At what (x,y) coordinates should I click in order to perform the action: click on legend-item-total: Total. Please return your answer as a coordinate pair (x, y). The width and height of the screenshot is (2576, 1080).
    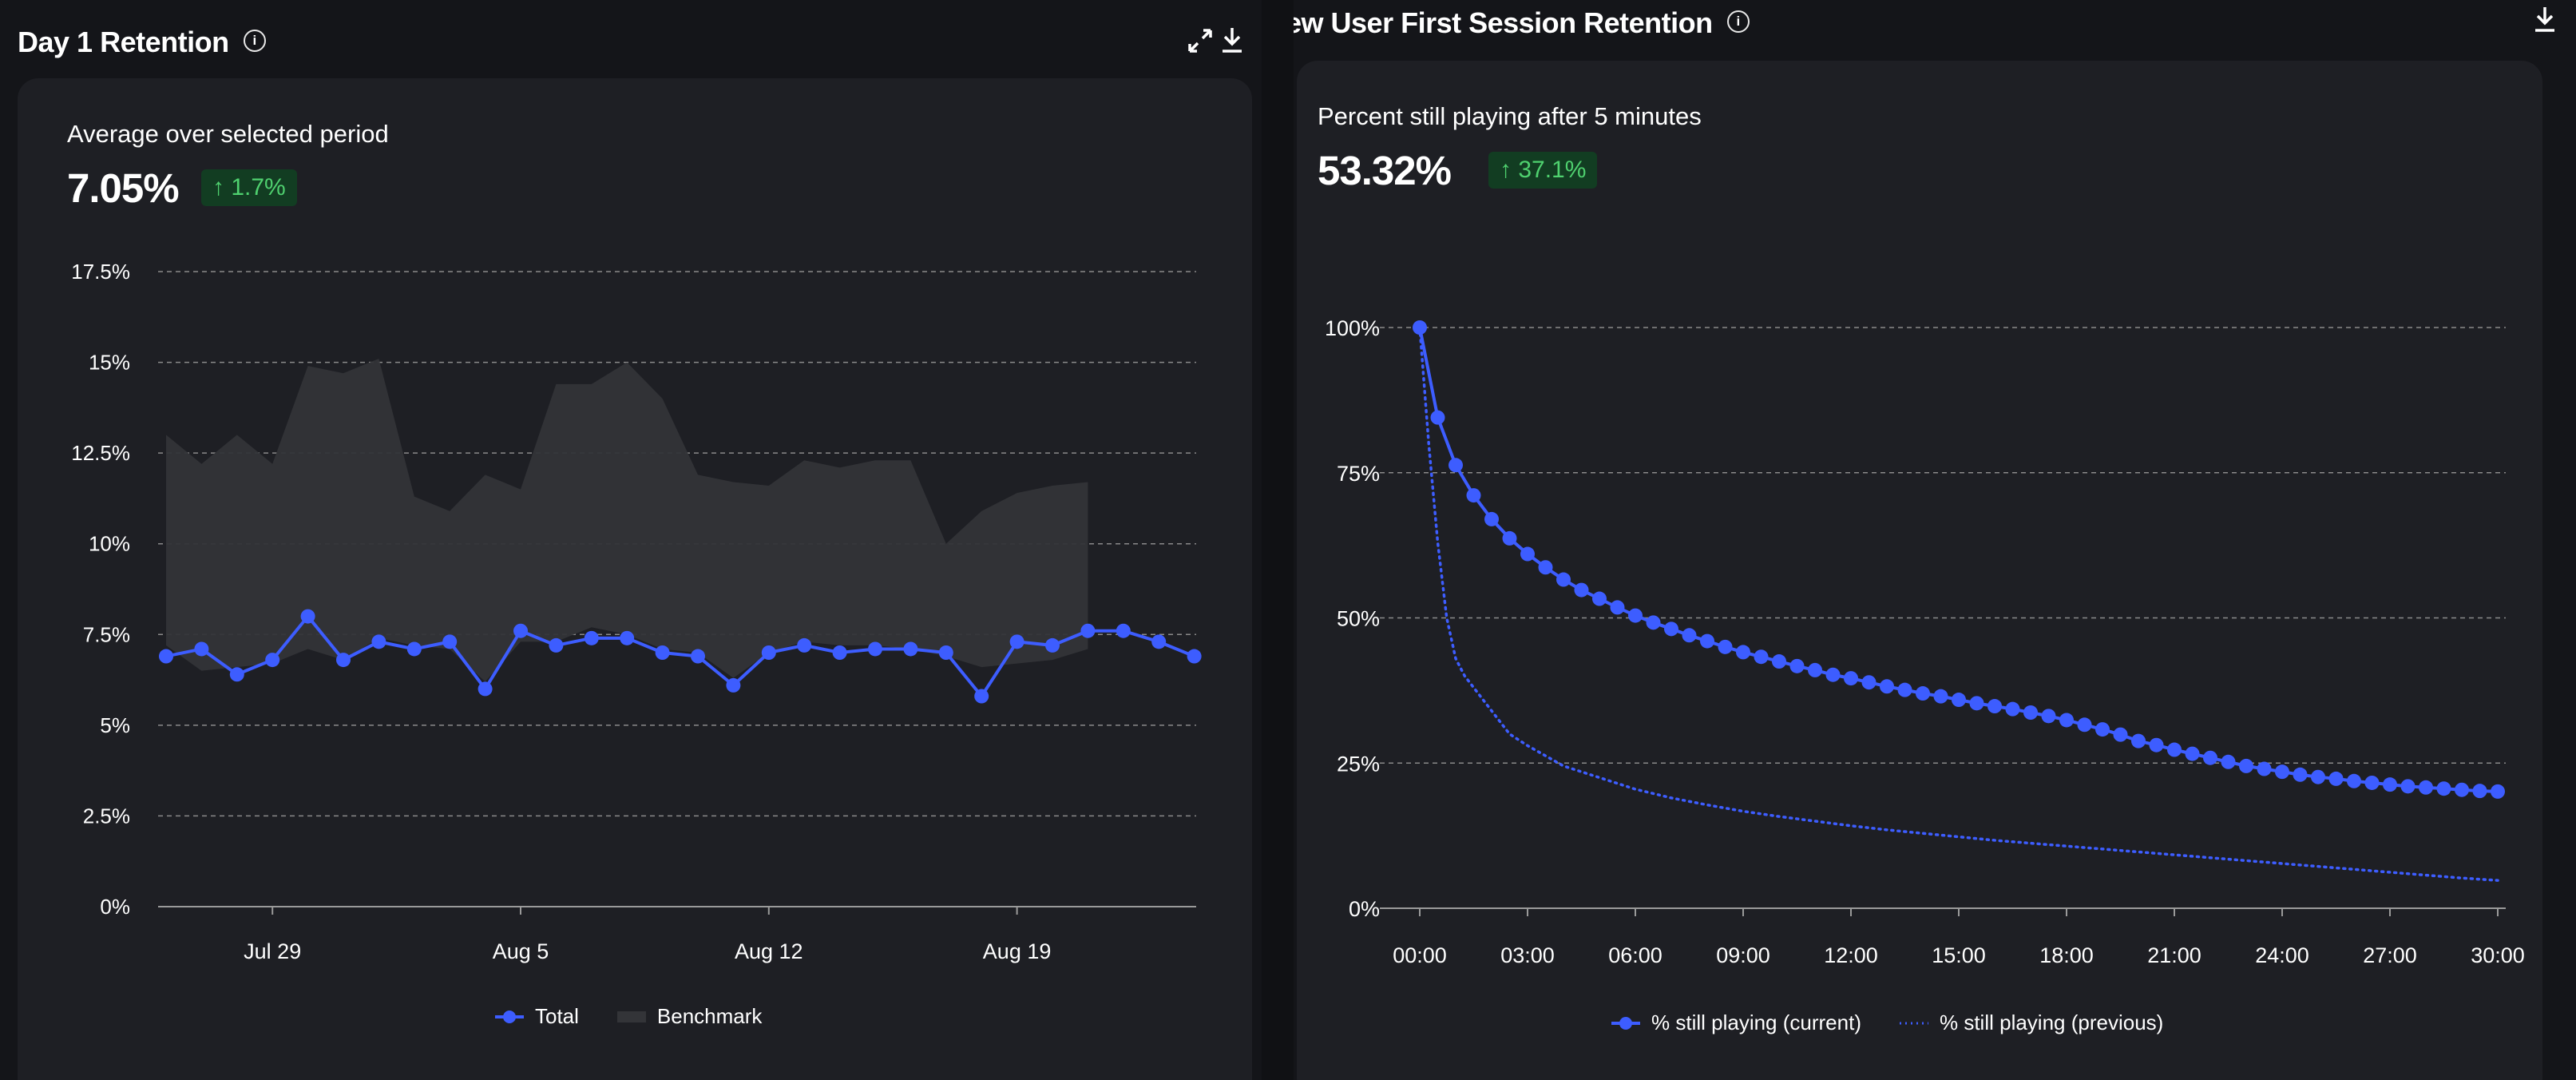
    Looking at the image, I should click on (537, 1016).